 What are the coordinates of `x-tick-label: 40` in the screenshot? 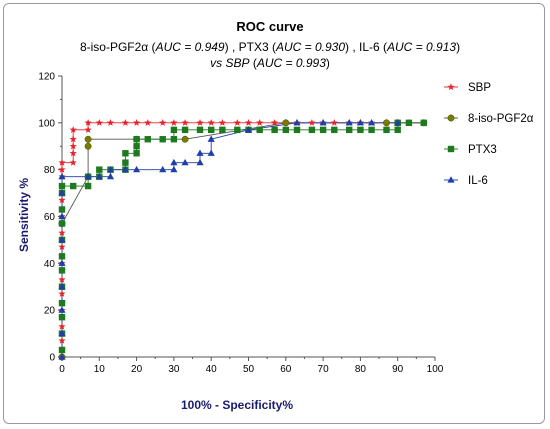 It's located at (212, 369).